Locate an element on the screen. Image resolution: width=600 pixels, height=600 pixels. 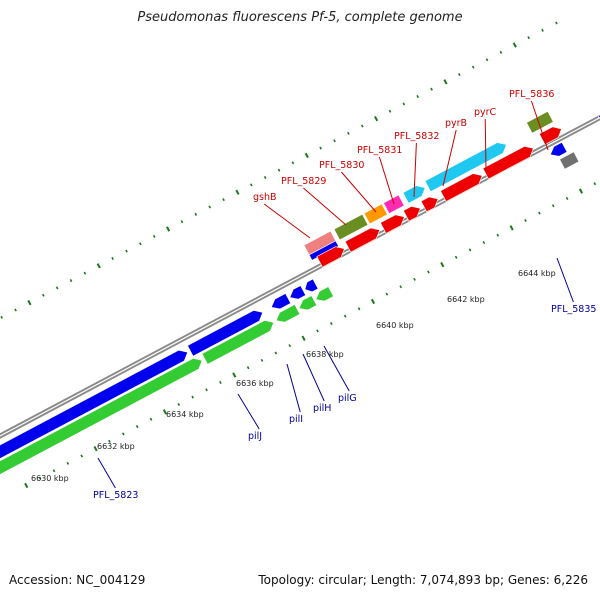
kbp-tick-label: 6642 kbp is located at coordinates (466, 299).